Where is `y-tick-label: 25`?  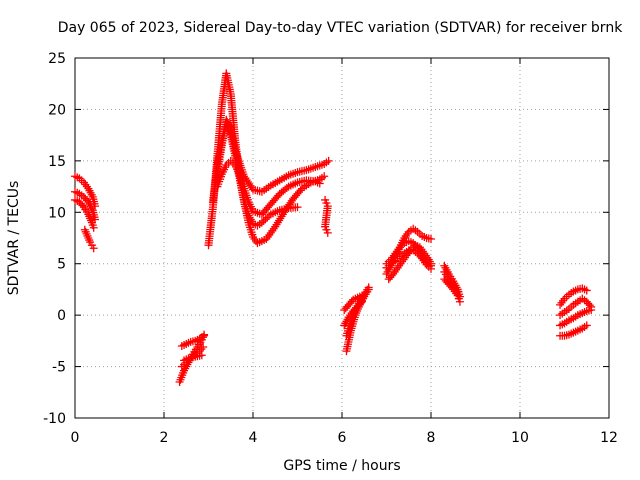
y-tick-label: 25 is located at coordinates (57, 59).